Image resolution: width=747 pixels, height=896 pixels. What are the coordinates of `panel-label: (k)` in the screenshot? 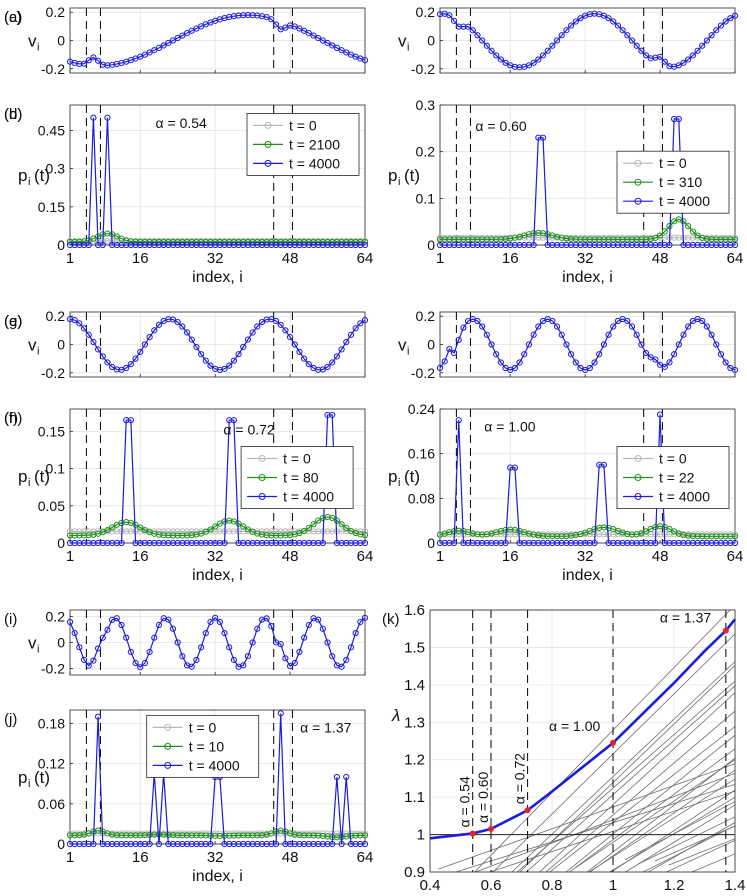 It's located at (391, 619).